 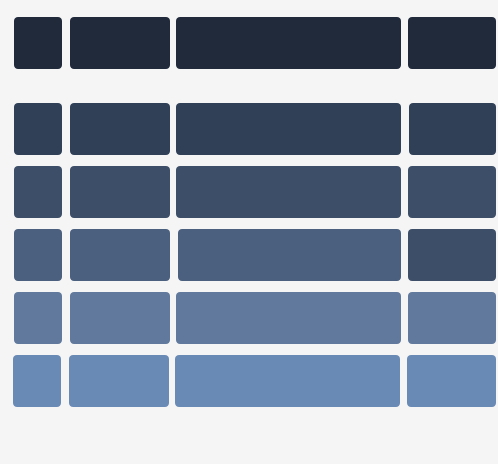 I want to click on block-r1-c4, so click(x=452, y=43).